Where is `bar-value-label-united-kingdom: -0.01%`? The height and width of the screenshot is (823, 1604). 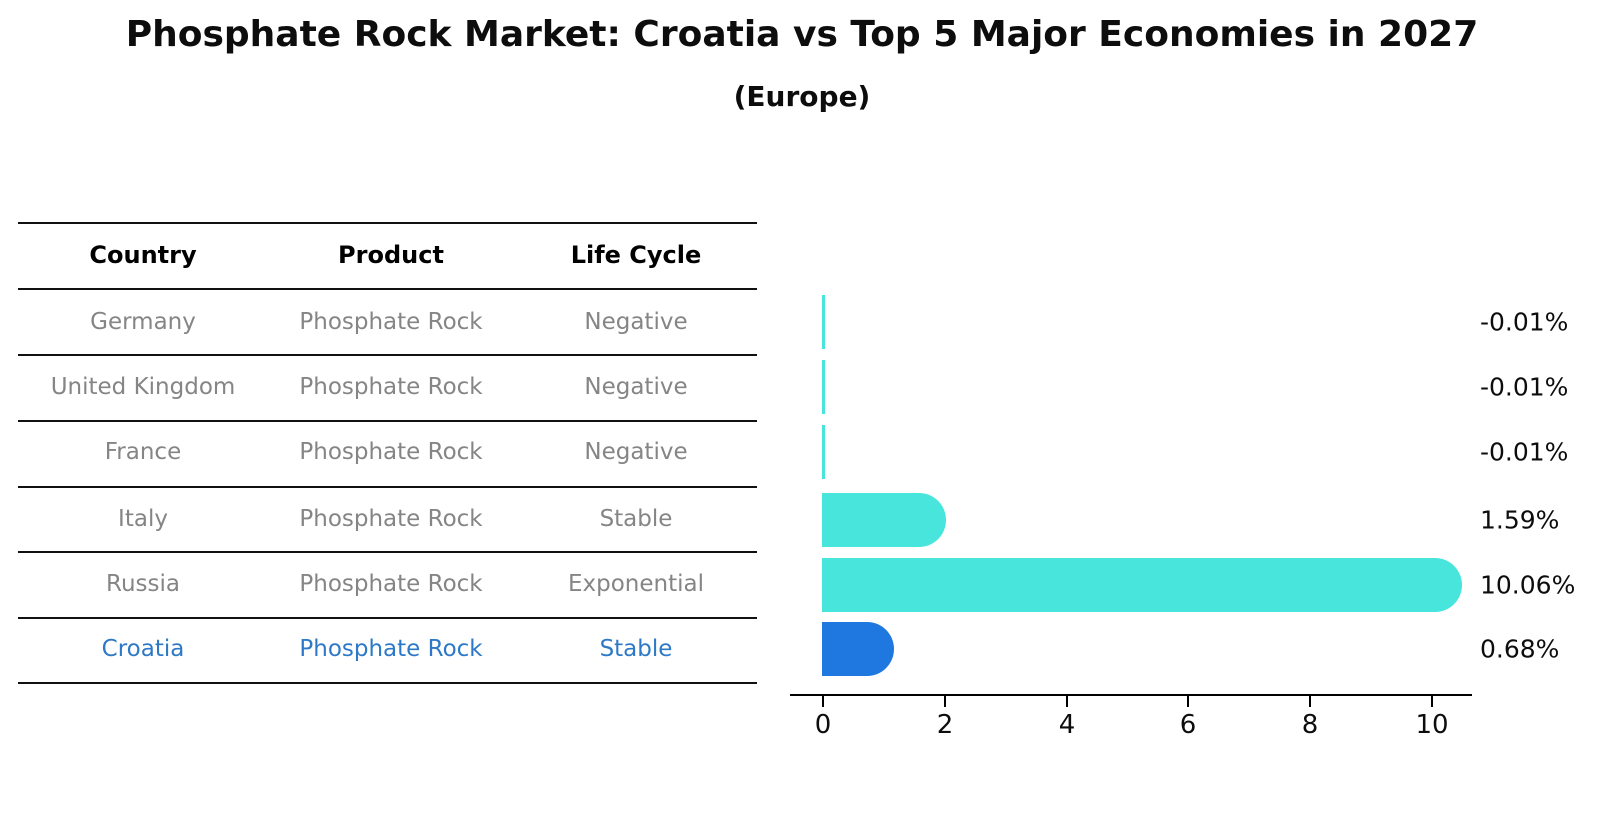
bar-value-label-united-kingdom: -0.01% is located at coordinates (1524, 387).